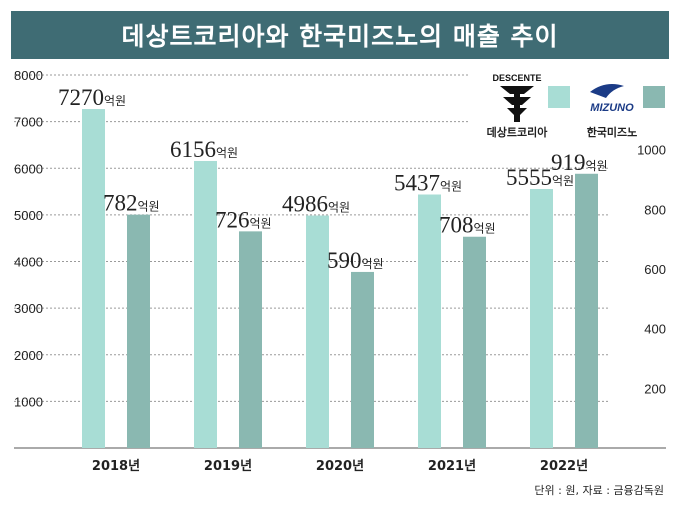  I want to click on legend-label-descente: 데상트코리아, so click(518, 132).